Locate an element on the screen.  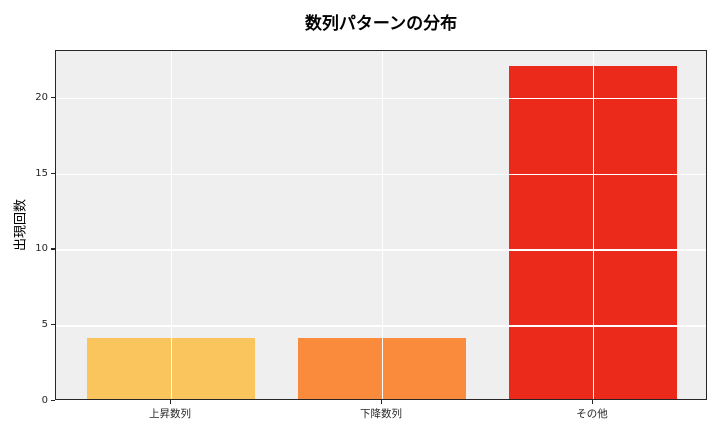
y-tick-label-15: 15 is located at coordinates (41, 173).